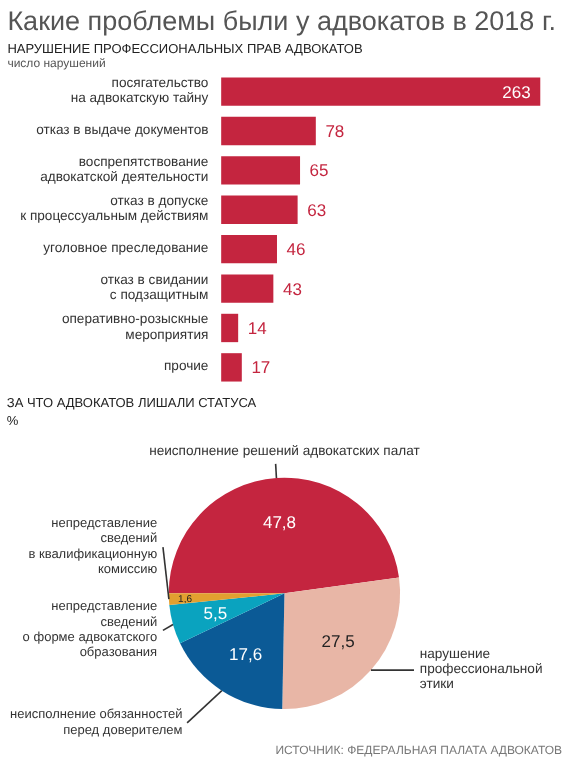 This screenshot has height=760, width=568. I want to click on data-label: 5,5, so click(215, 612).